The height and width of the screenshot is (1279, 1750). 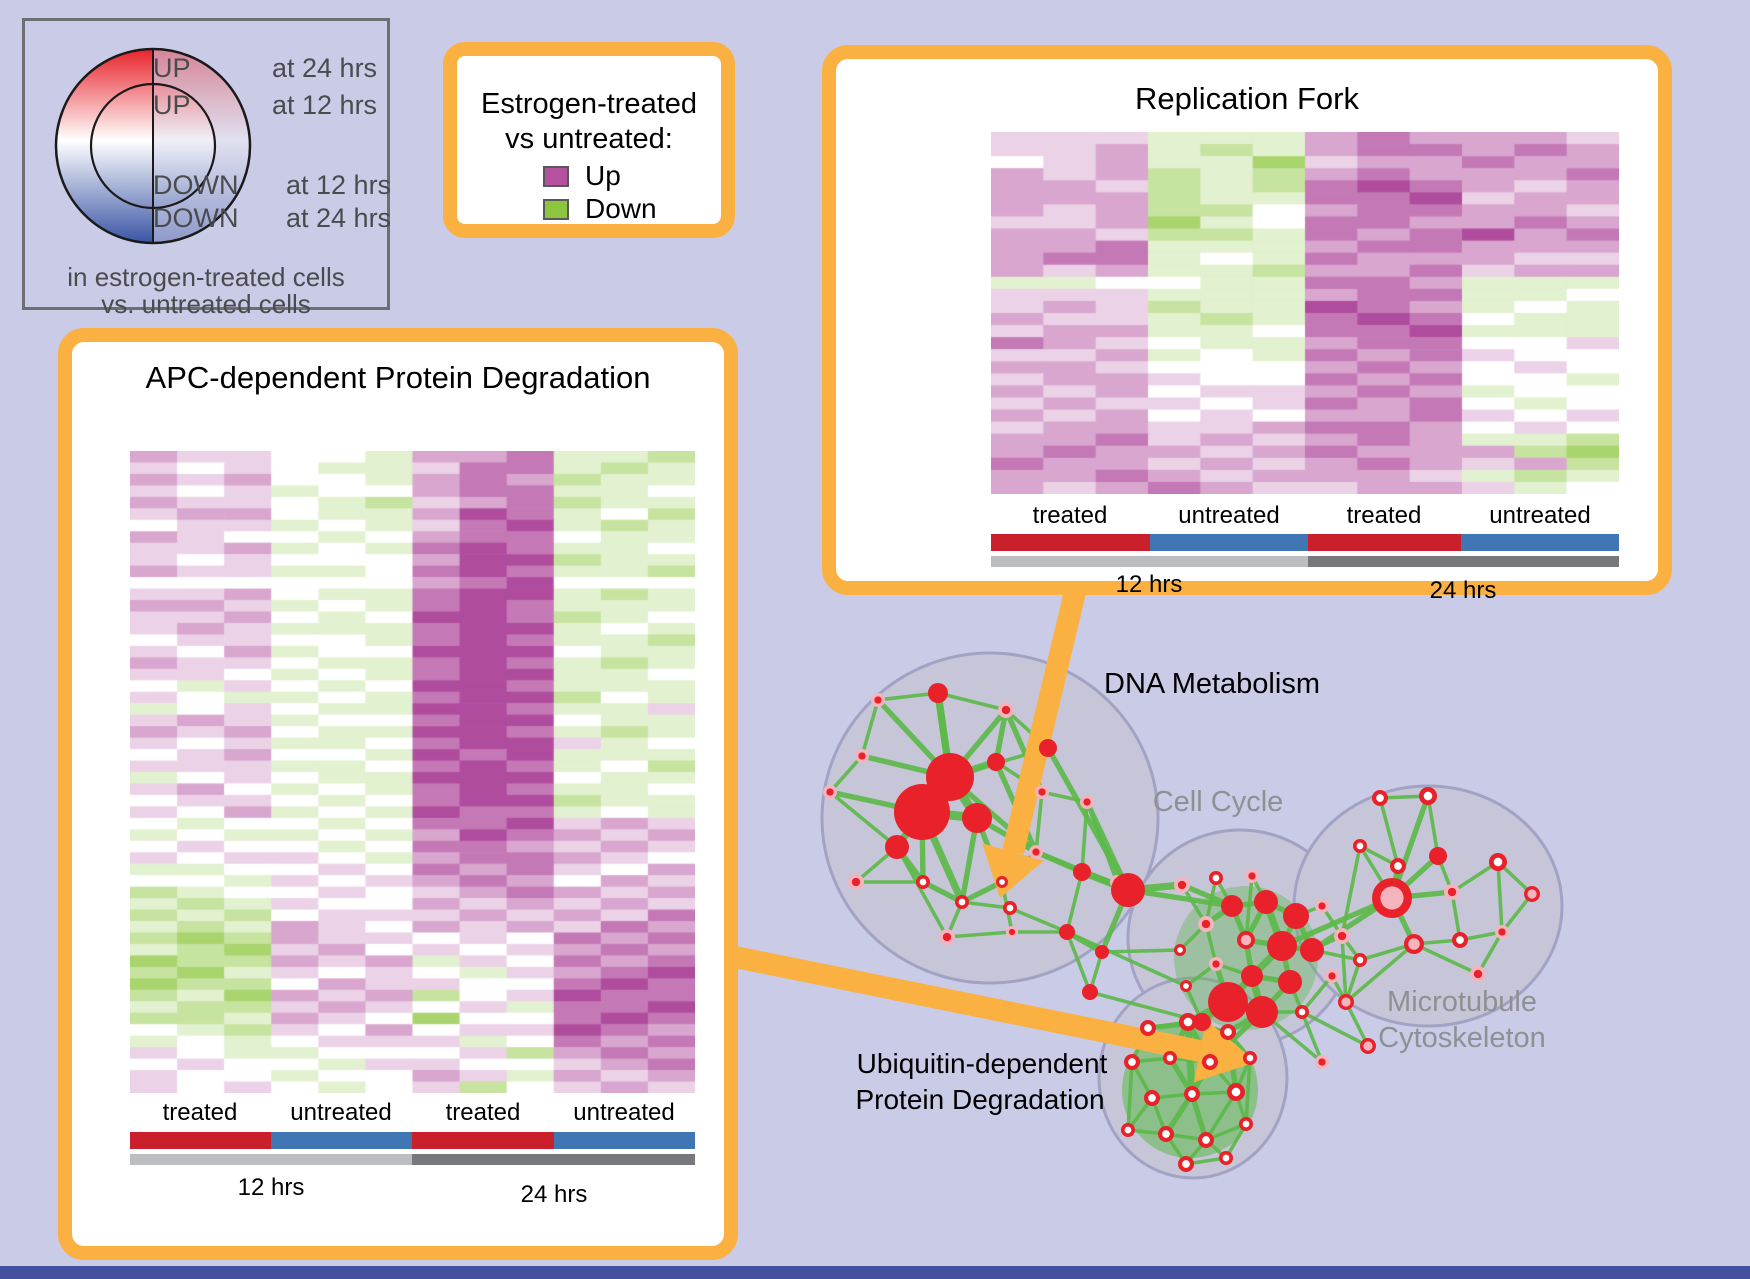 What do you see at coordinates (200, 1140) in the screenshot?
I see `apc-treated-bar-12h` at bounding box center [200, 1140].